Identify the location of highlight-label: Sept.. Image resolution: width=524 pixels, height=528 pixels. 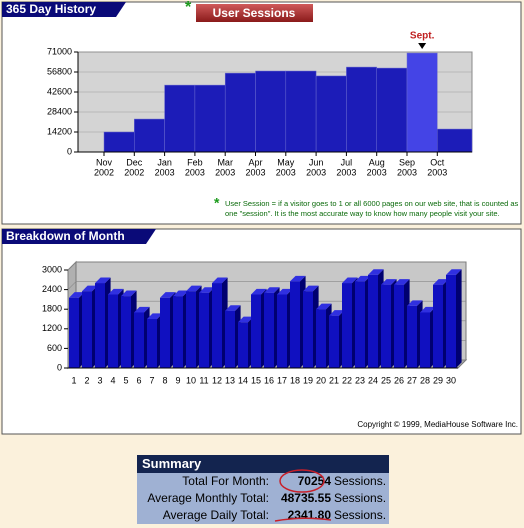
(422, 36).